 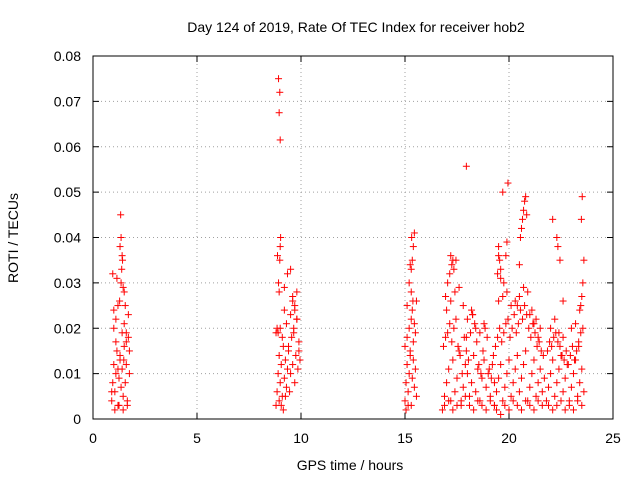 I want to click on y-tick-label: 0.04, so click(x=67, y=238).